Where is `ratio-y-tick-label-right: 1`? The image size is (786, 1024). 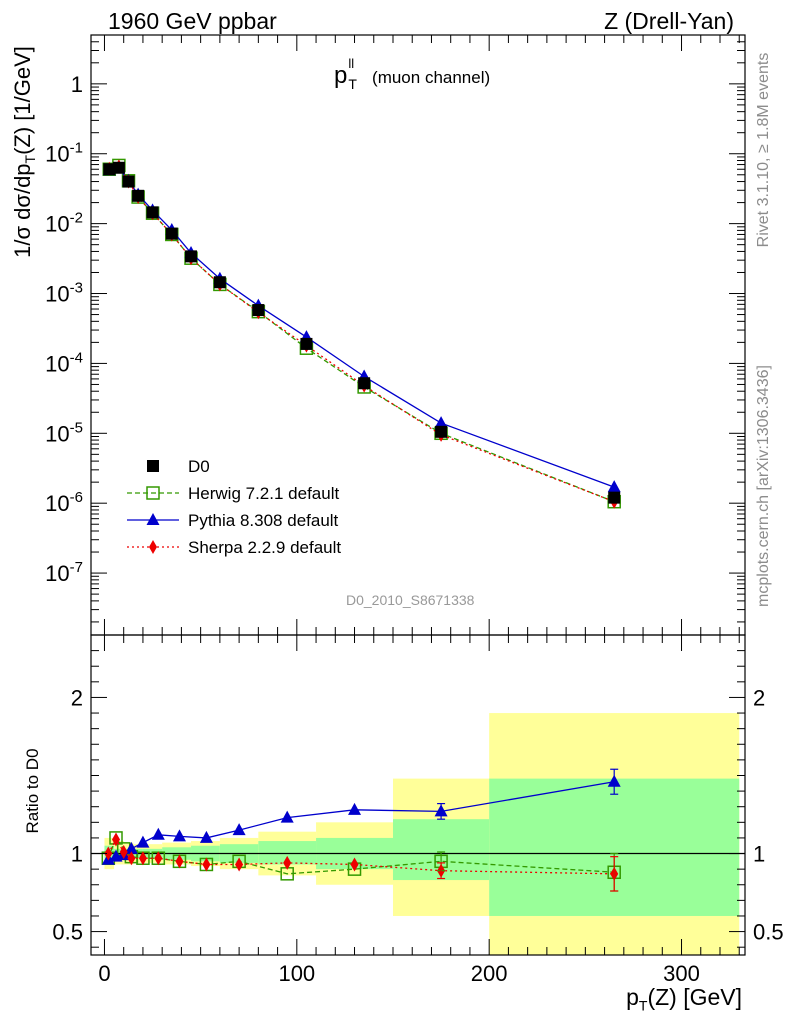
ratio-y-tick-label-right: 1 is located at coordinates (759, 854).